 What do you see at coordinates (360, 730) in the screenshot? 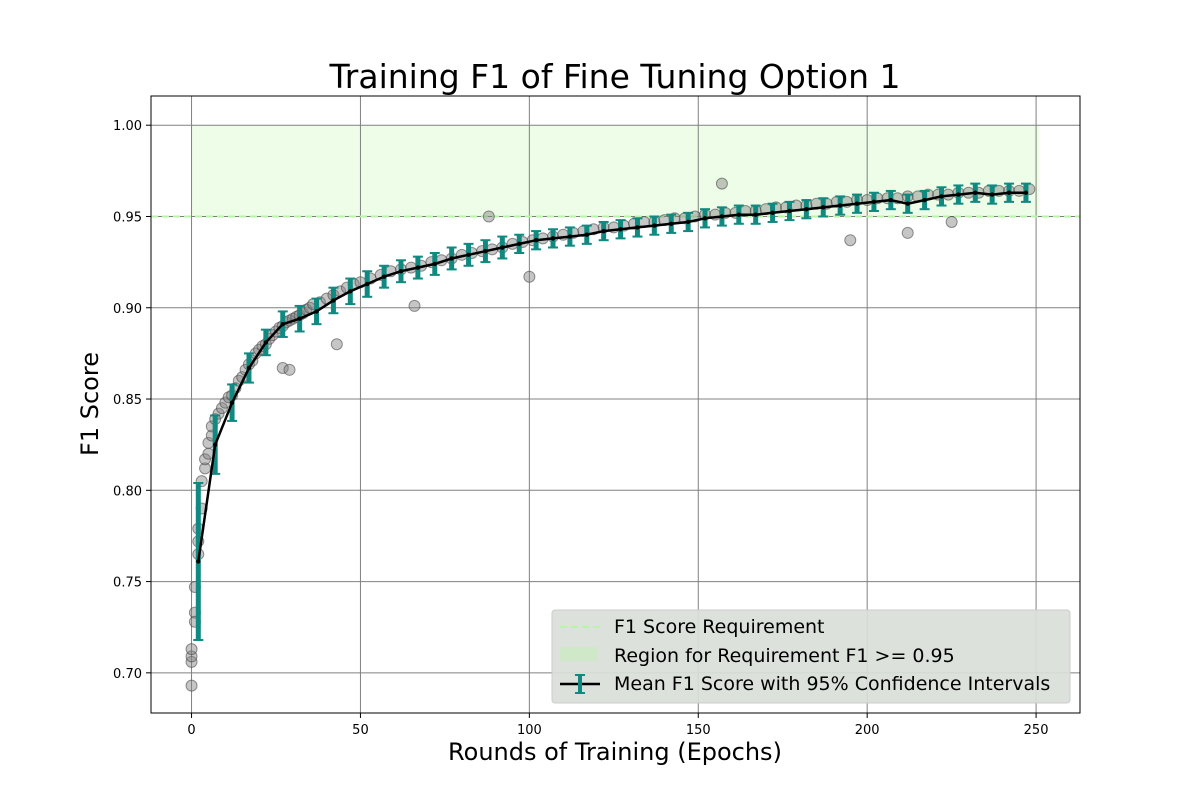
I see `x-tick-label: 50` at bounding box center [360, 730].